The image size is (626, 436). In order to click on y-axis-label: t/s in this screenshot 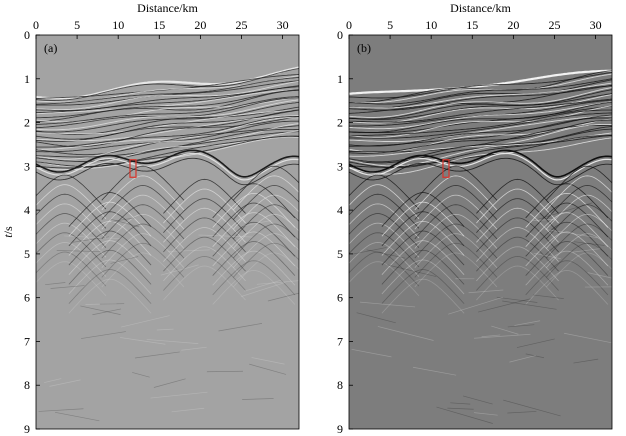, I will do `click(8, 232)`.